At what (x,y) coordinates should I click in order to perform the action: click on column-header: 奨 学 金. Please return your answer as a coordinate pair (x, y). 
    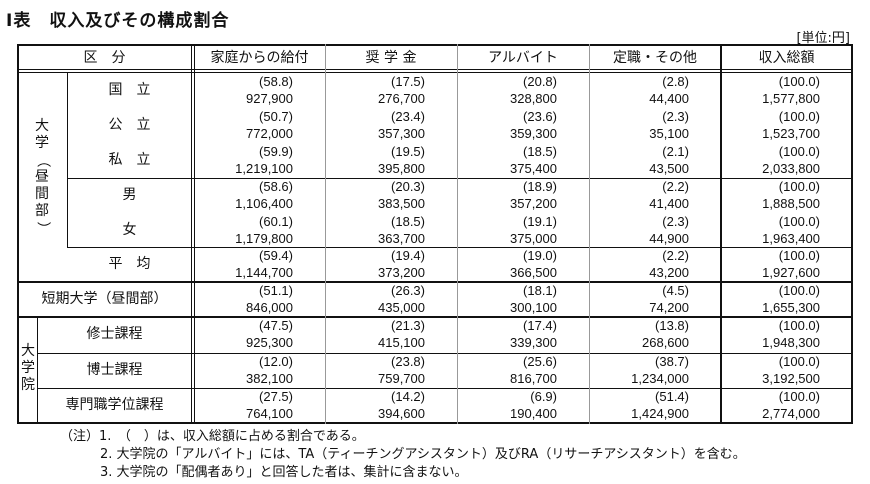
    Looking at the image, I should click on (391, 58).